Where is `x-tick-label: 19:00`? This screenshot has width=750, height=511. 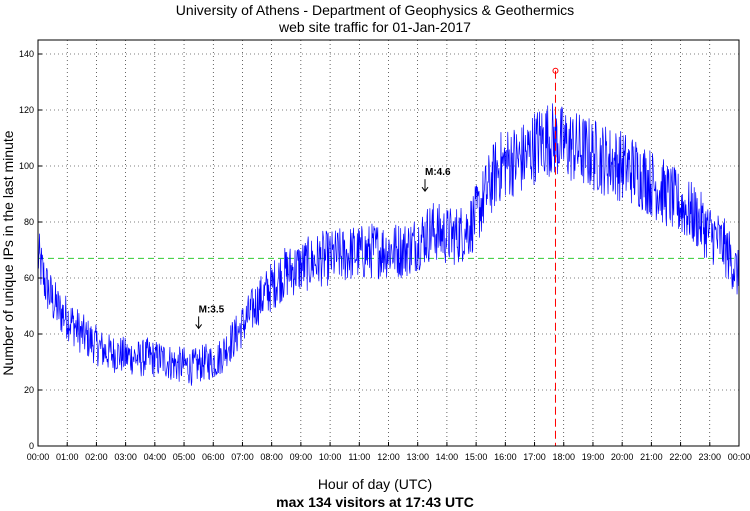
x-tick-label: 19:00 is located at coordinates (593, 457).